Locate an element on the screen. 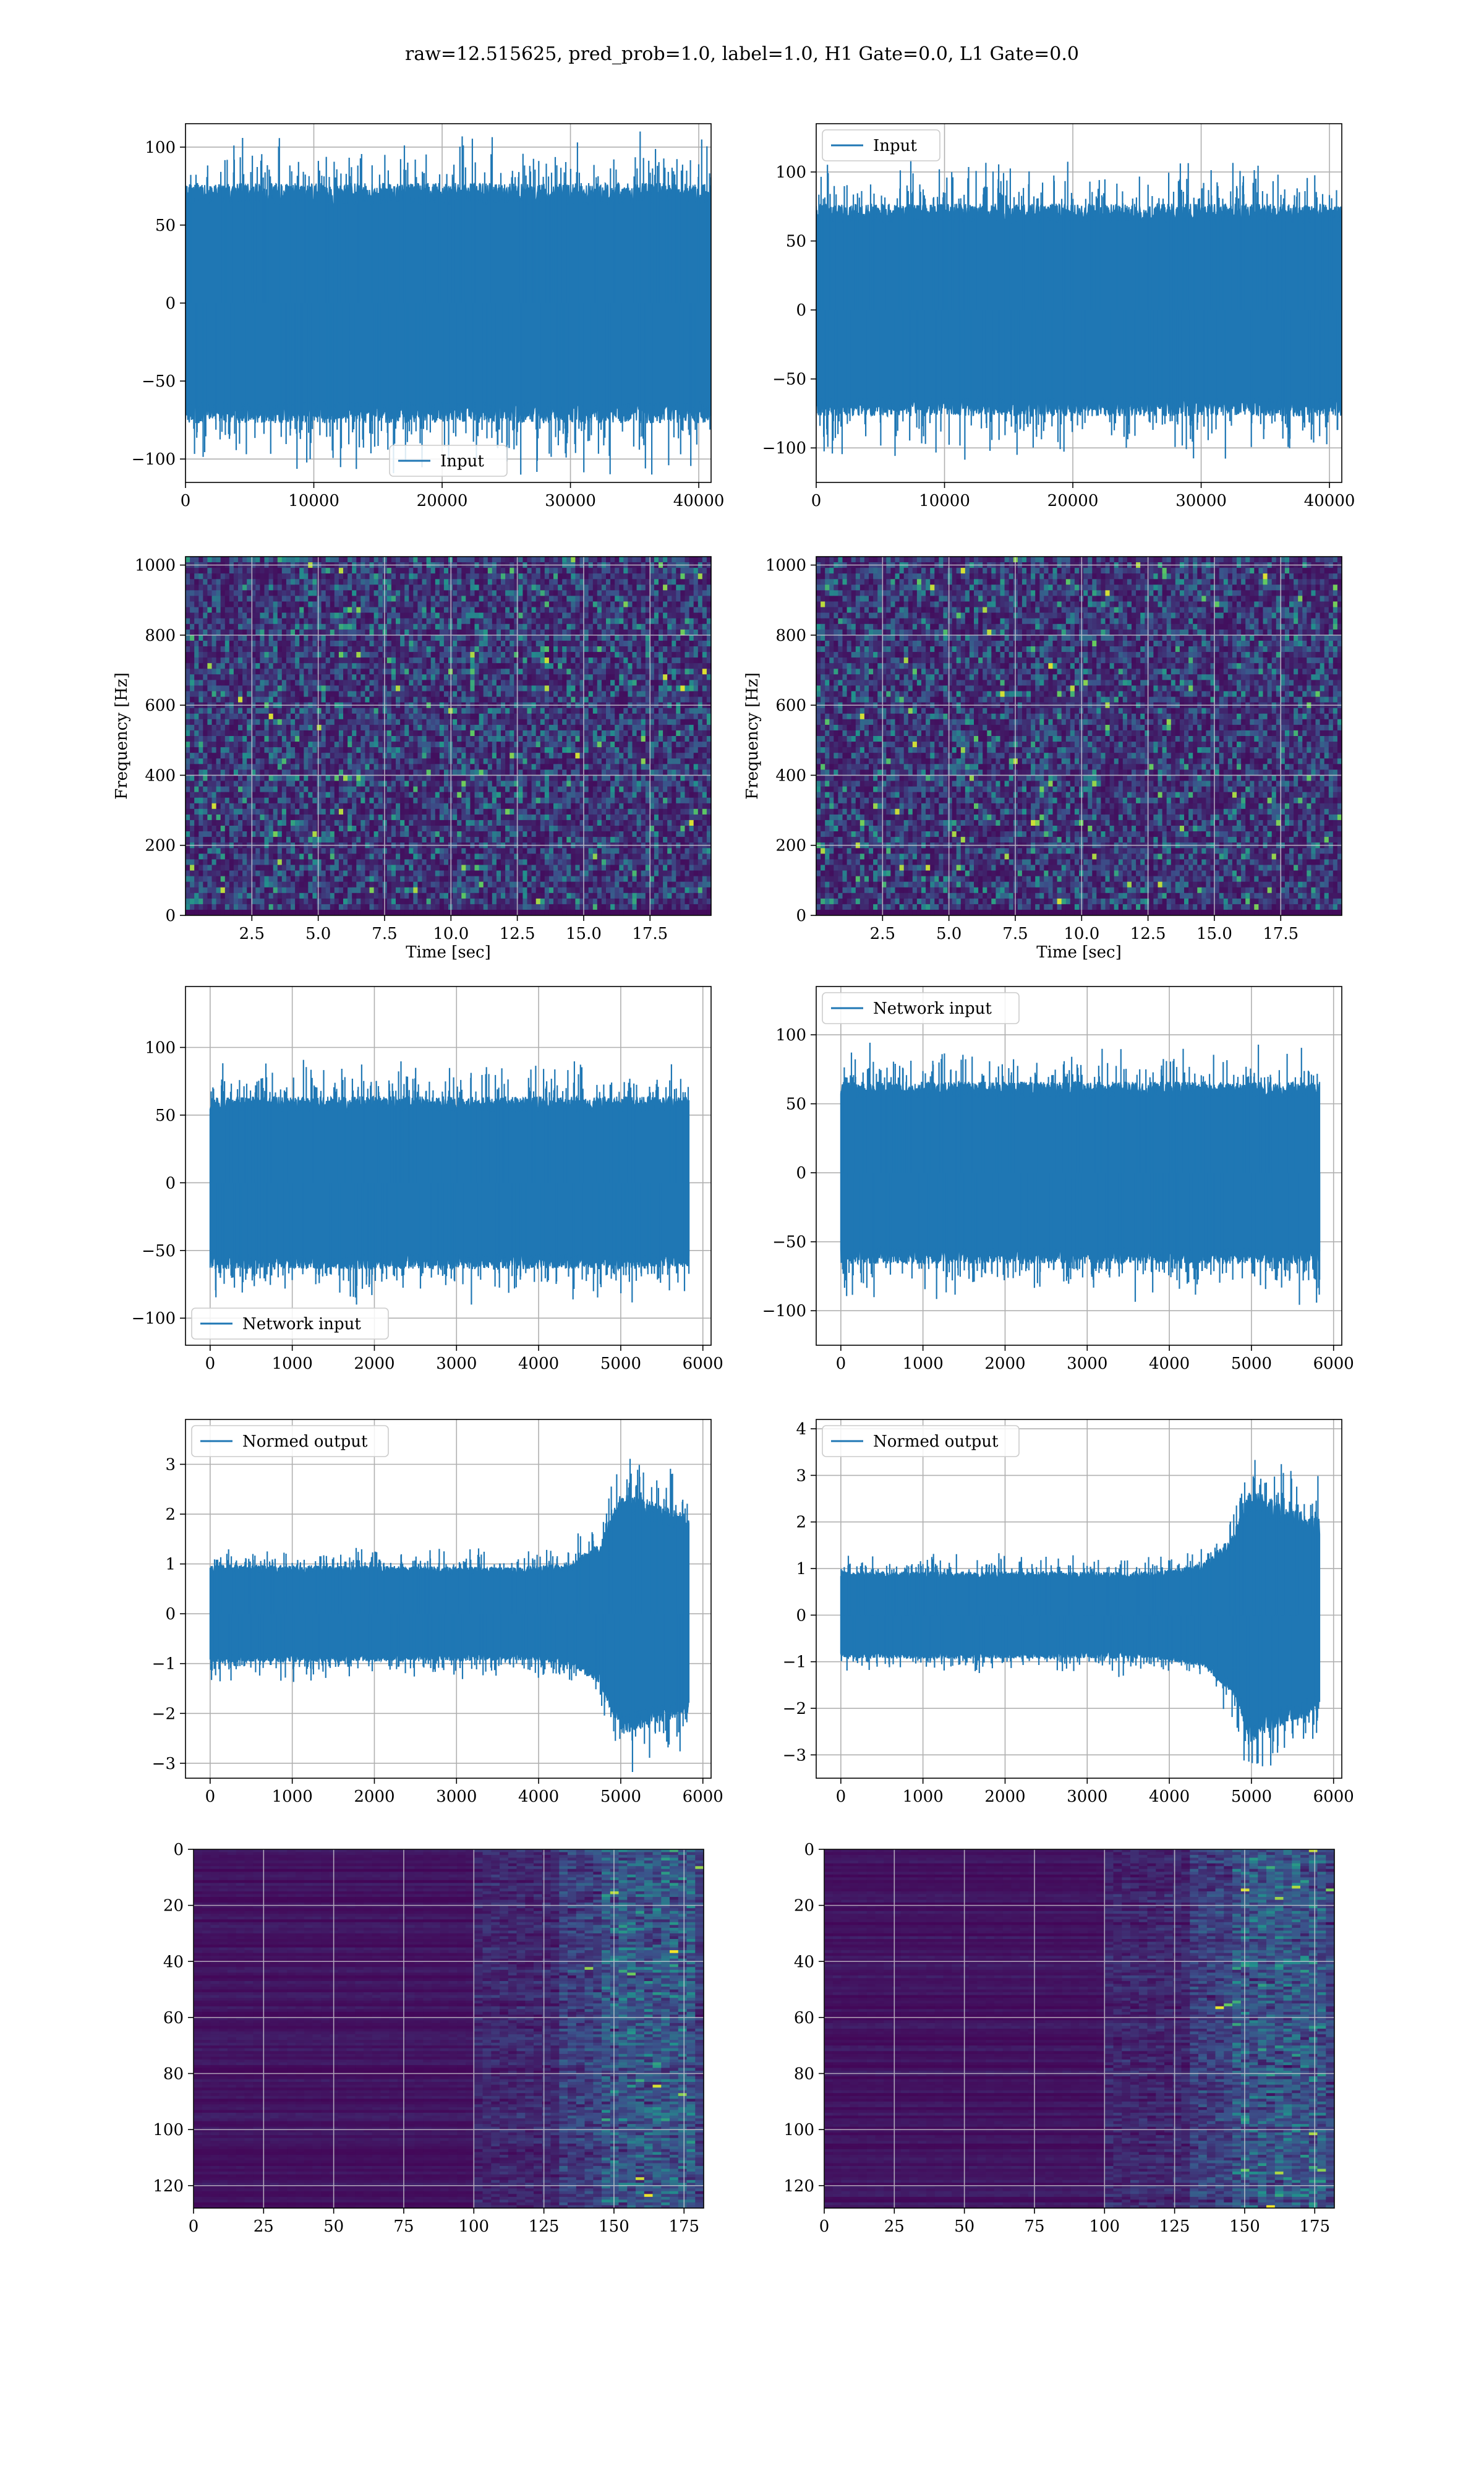 The image size is (1484, 2474). legend: Input is located at coordinates (881, 145).